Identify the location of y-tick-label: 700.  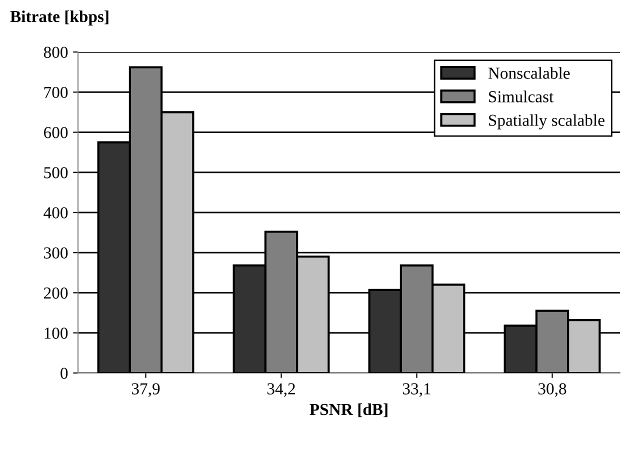
(56, 92).